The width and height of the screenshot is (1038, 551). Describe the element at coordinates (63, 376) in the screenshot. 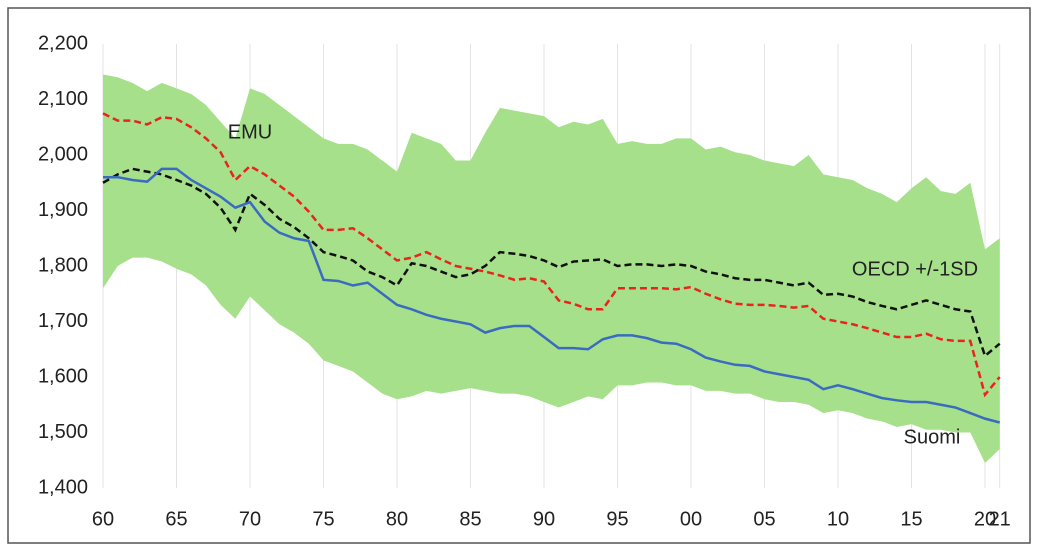

I see `y-tick-label: 1,600` at that location.